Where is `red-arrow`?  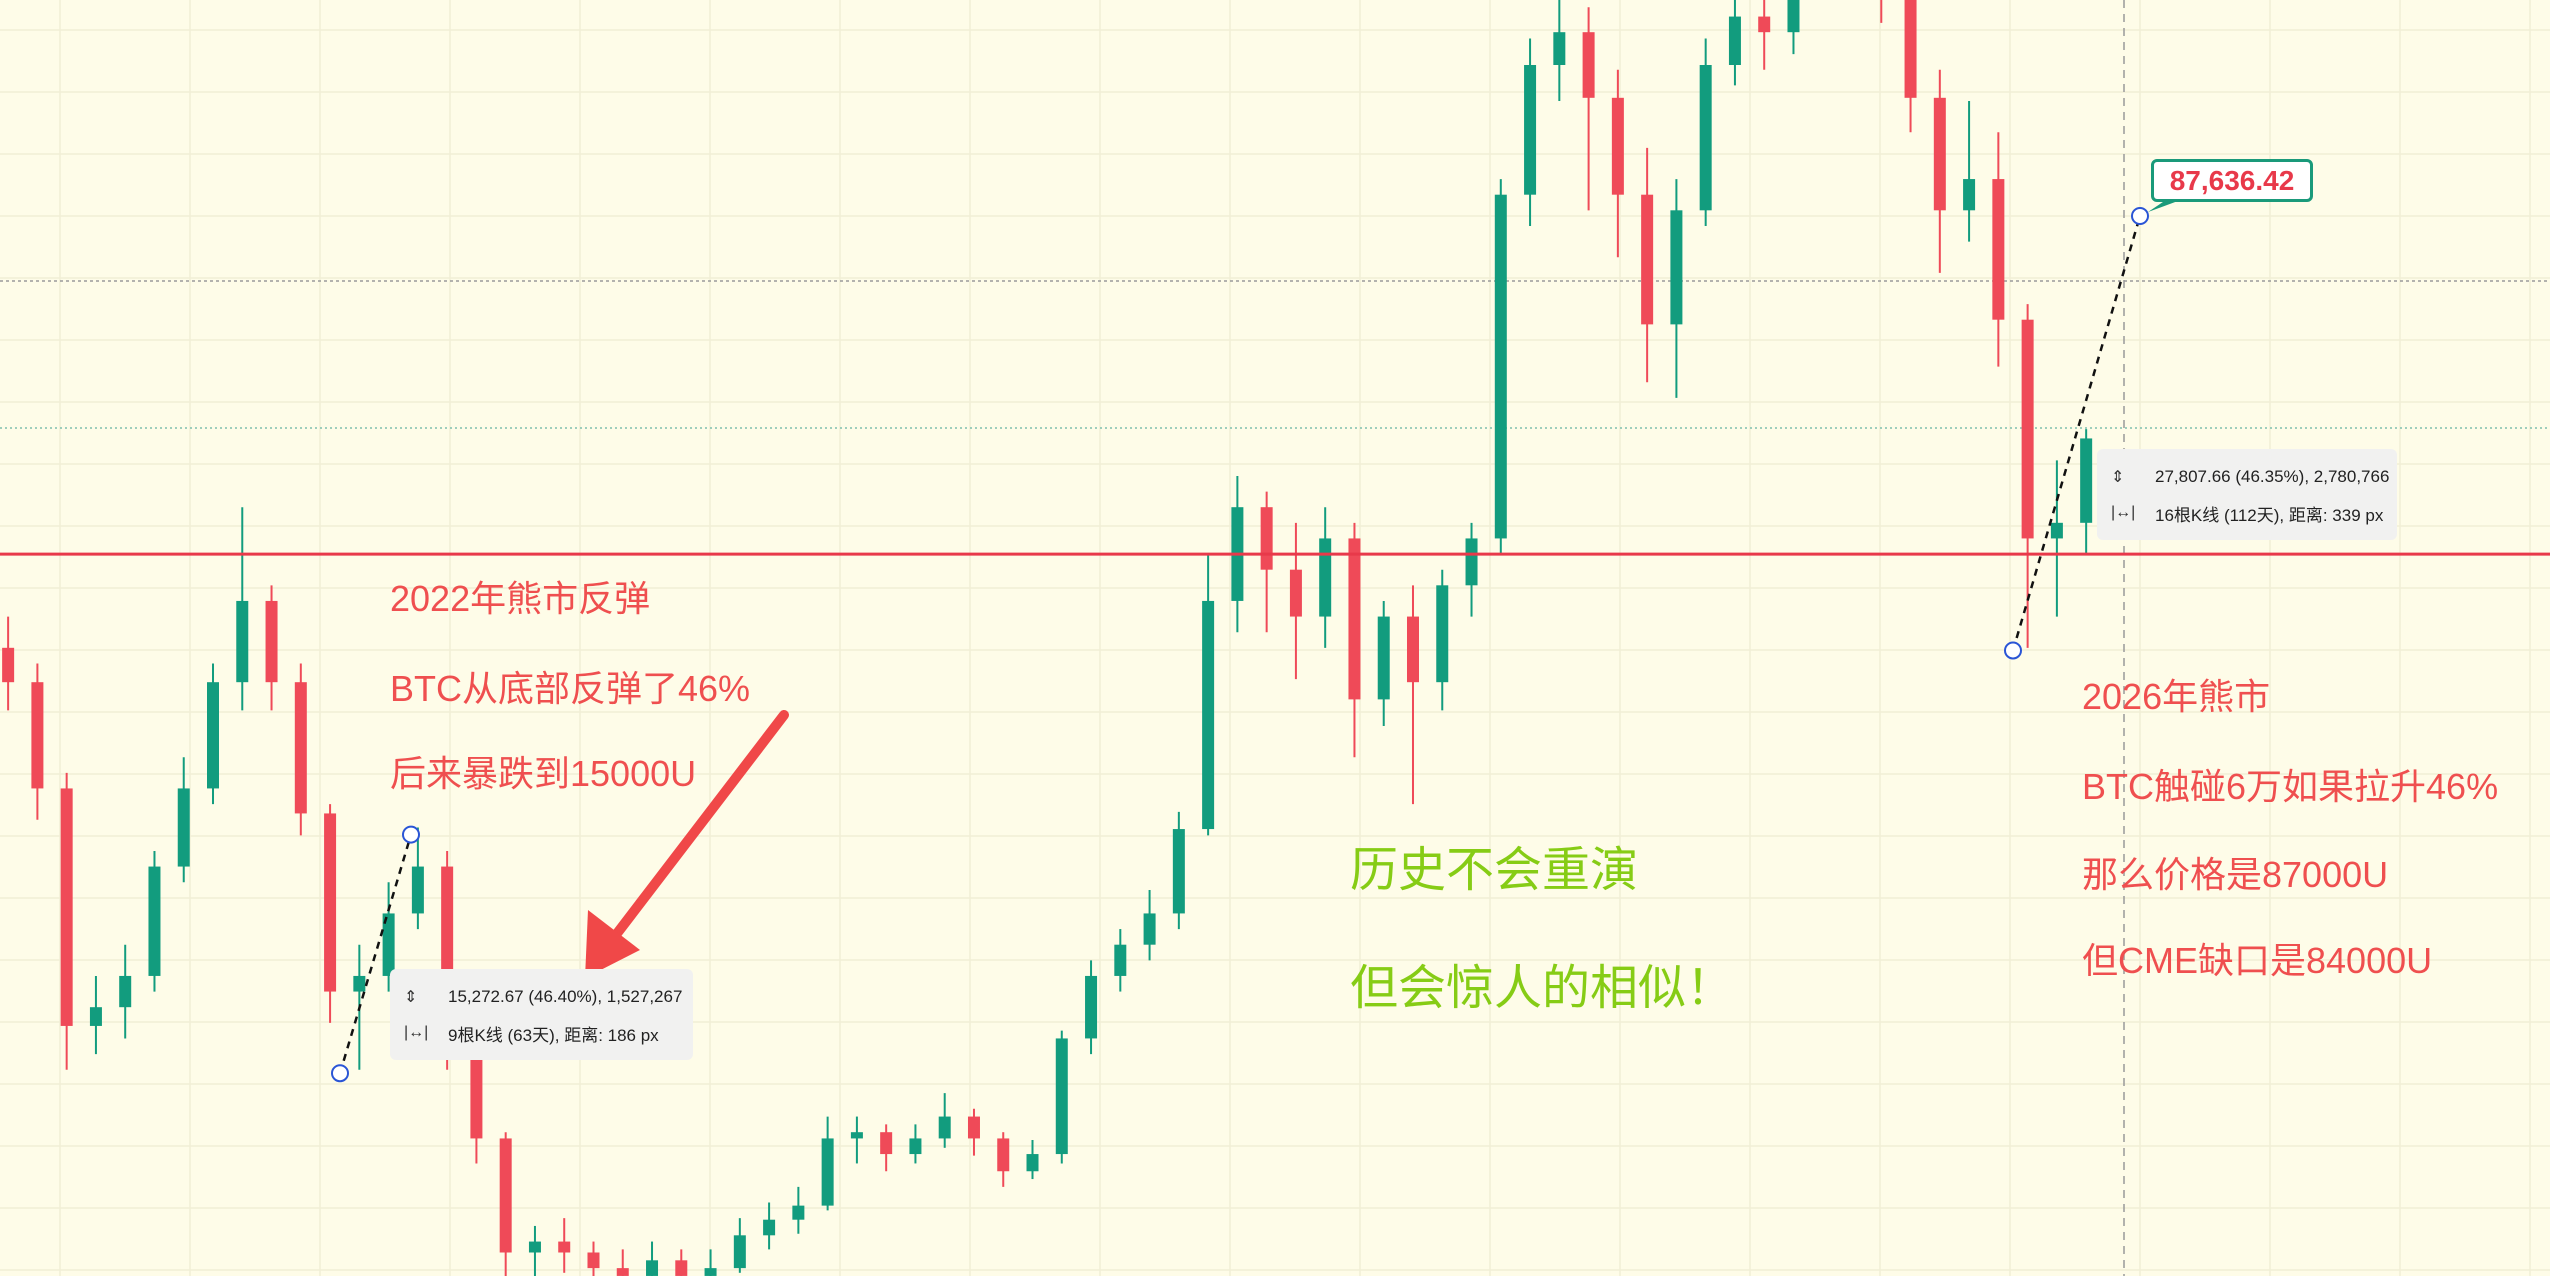 red-arrow is located at coordinates (687, 844).